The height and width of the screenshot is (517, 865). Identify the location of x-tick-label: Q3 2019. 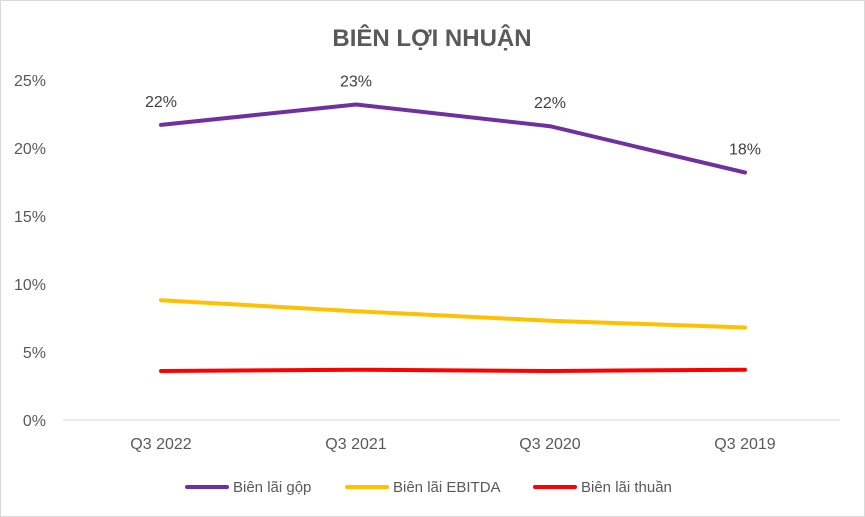
(744, 444).